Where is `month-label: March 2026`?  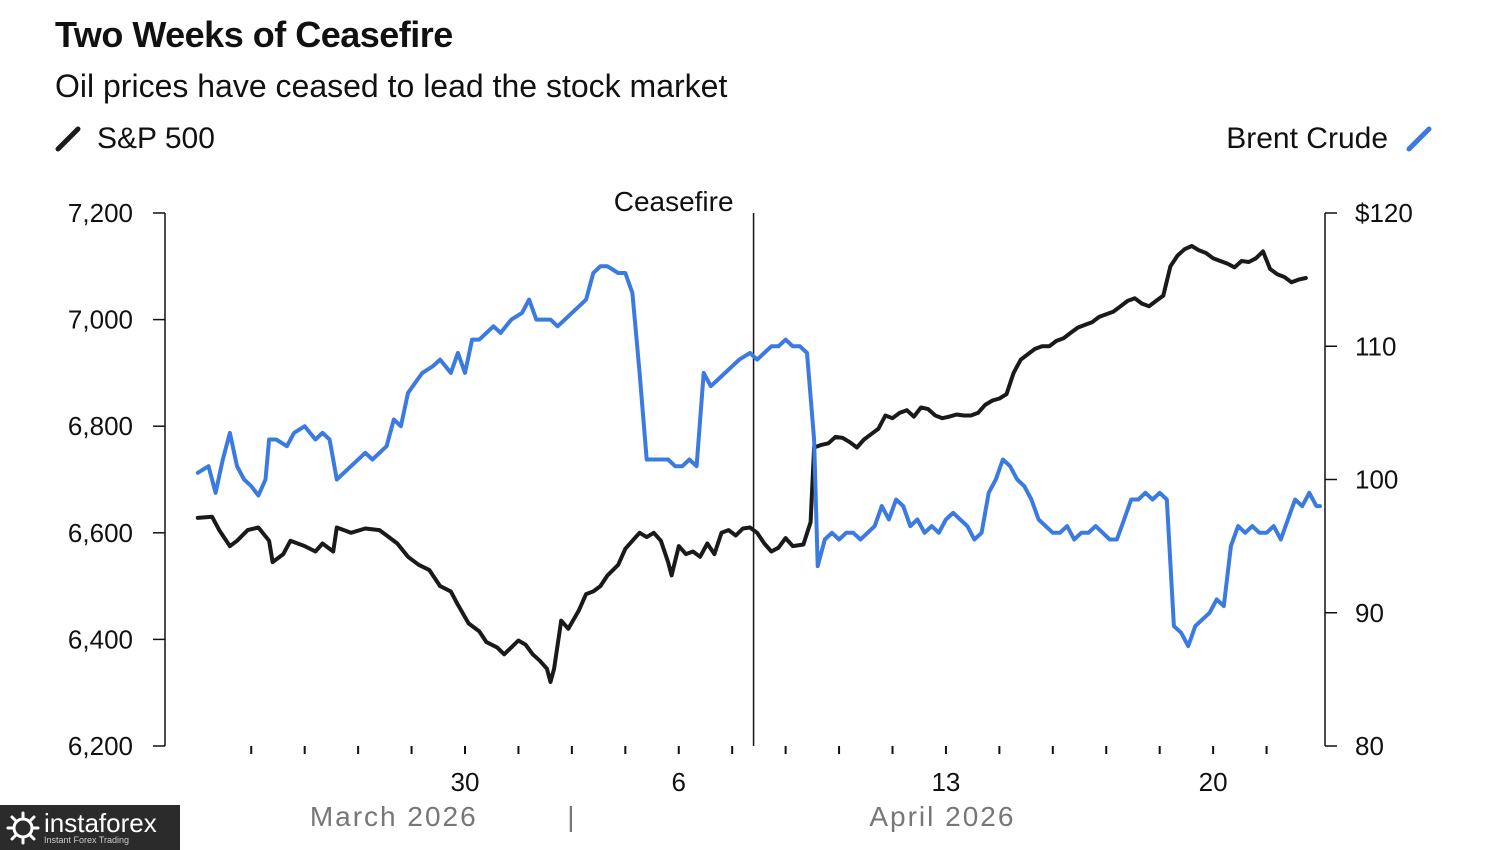
month-label: March 2026 is located at coordinates (394, 816).